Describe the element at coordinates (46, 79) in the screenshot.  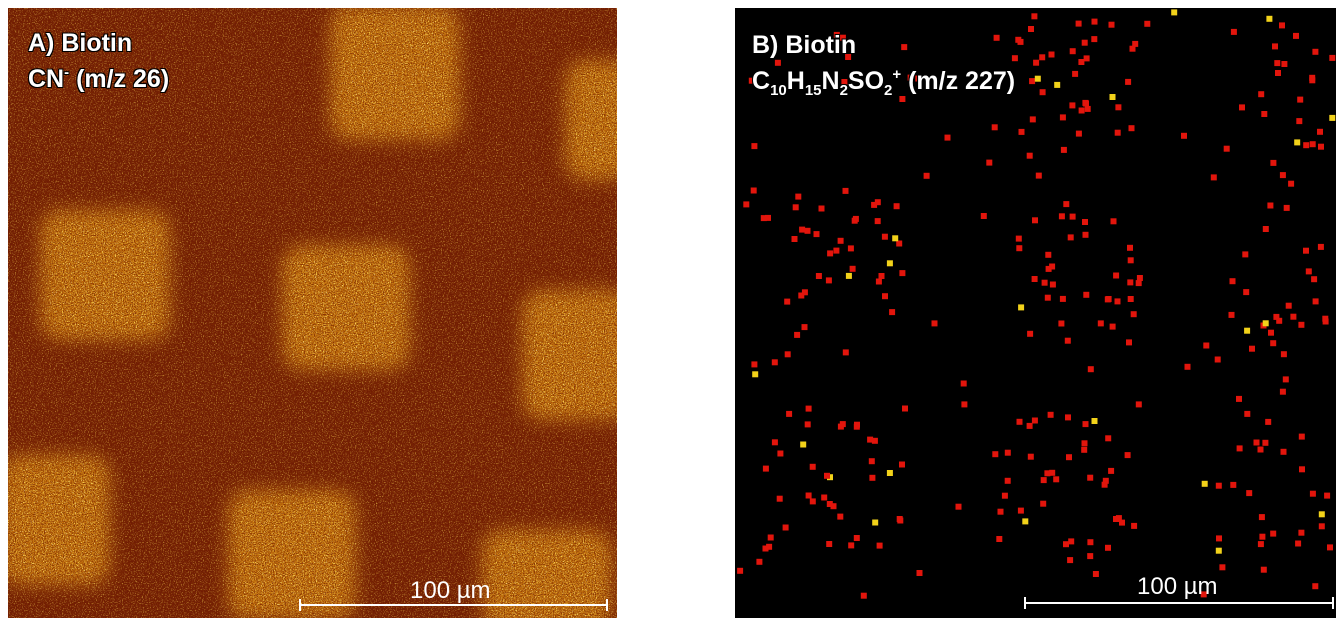
I see `ion-base: CN` at that location.